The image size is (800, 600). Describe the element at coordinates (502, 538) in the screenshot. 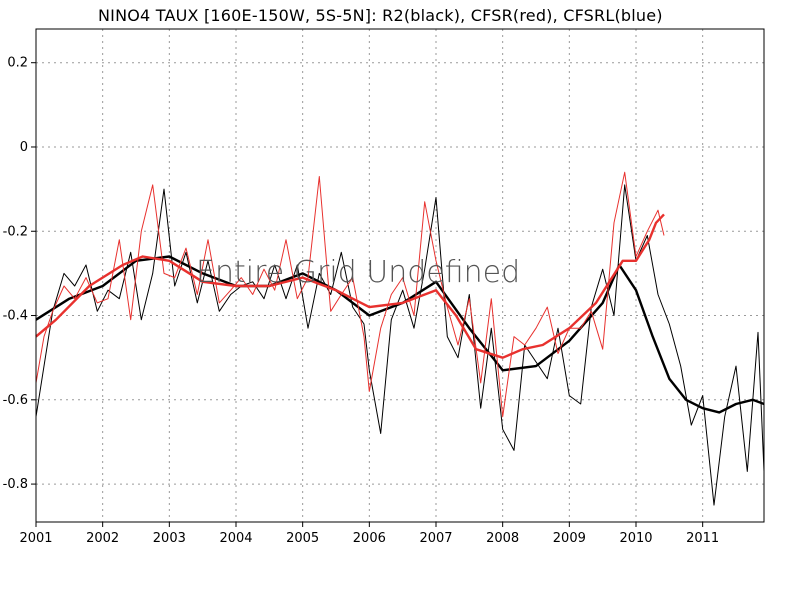

I see `x-tick-label: 2008` at that location.